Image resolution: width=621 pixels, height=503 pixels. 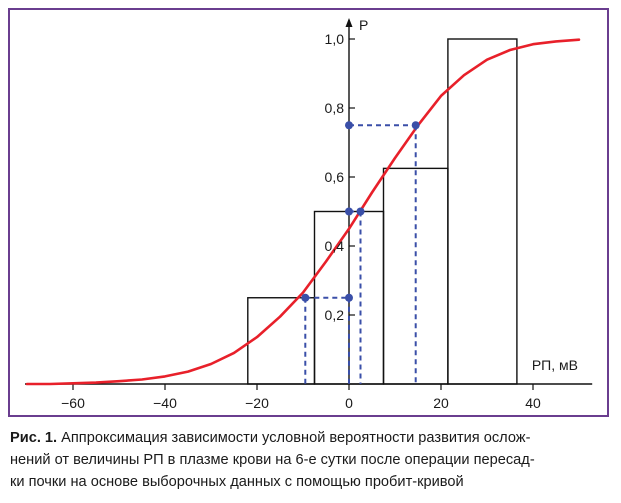 I want to click on x-tick-label: −40, so click(x=165, y=403).